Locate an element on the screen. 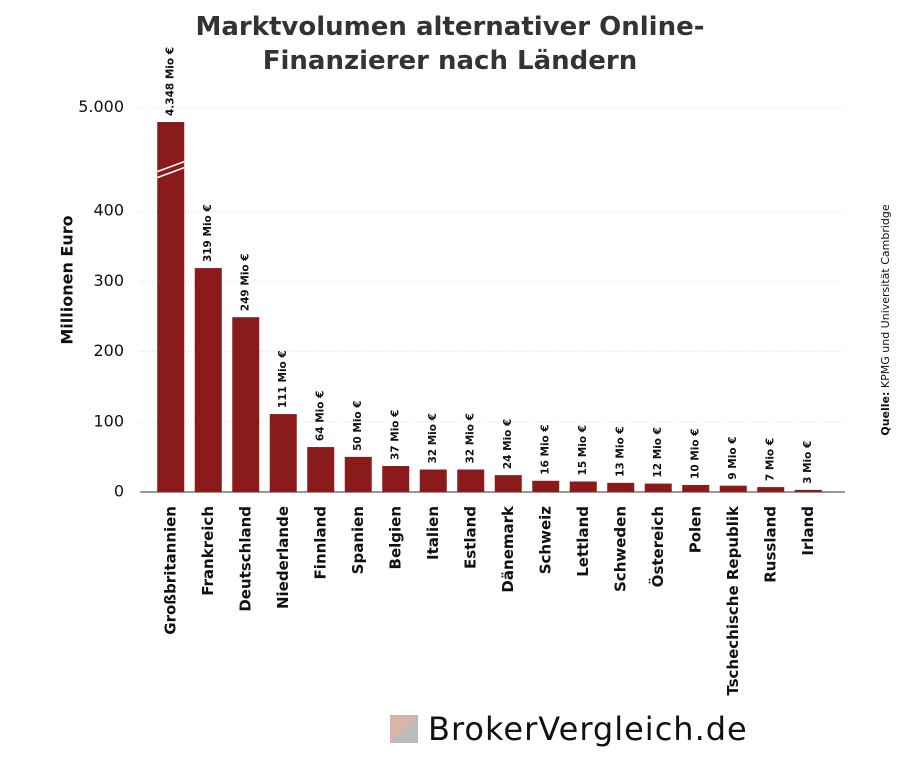 The height and width of the screenshot is (767, 900). logo: BrokerVergleich.de is located at coordinates (588, 729).